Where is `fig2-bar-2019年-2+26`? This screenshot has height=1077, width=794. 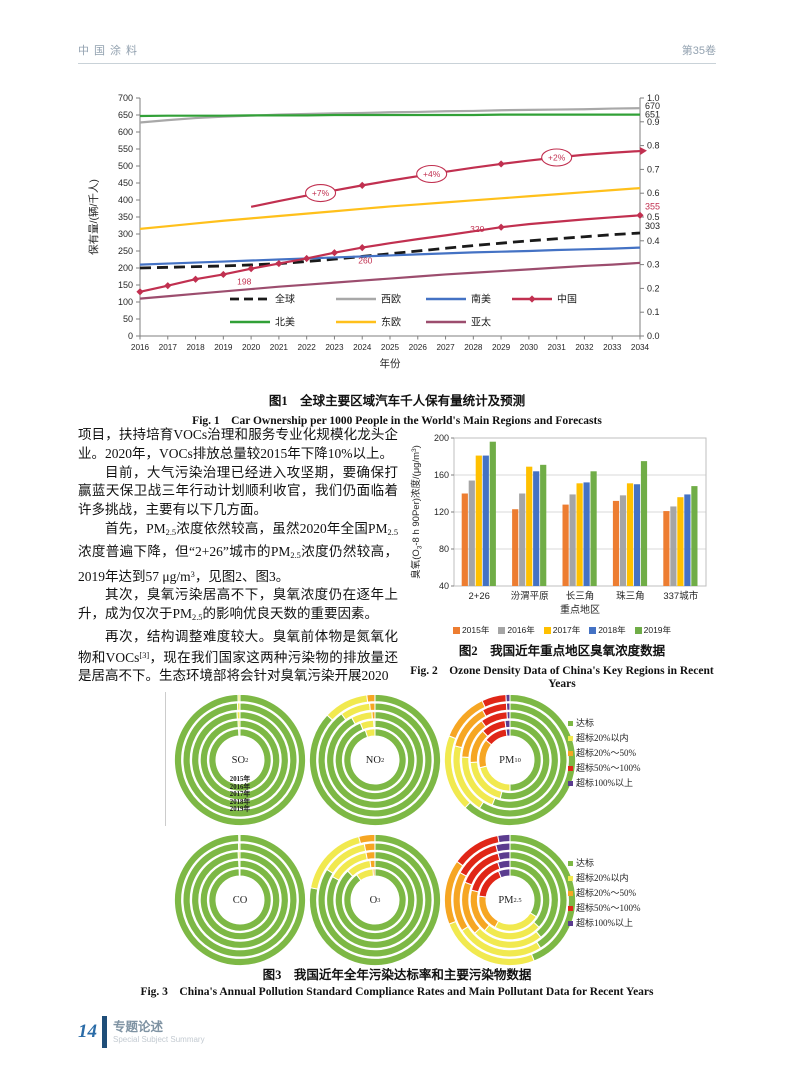 fig2-bar-2019年-2+26 is located at coordinates (492, 513).